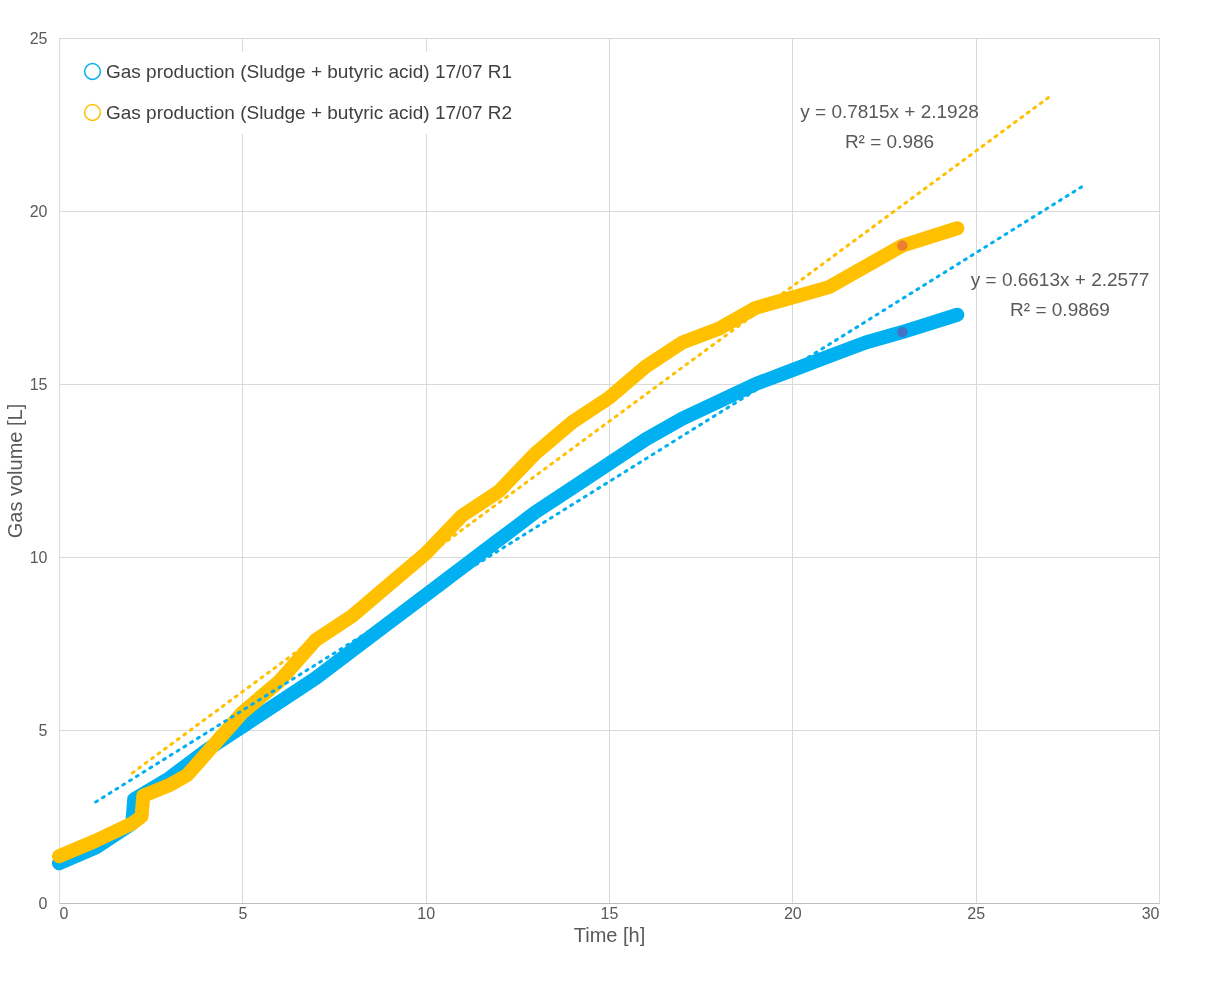 Image resolution: width=1215 pixels, height=1001 pixels. Describe the element at coordinates (426, 913) in the screenshot. I see `x-tick-label: 10` at that location.